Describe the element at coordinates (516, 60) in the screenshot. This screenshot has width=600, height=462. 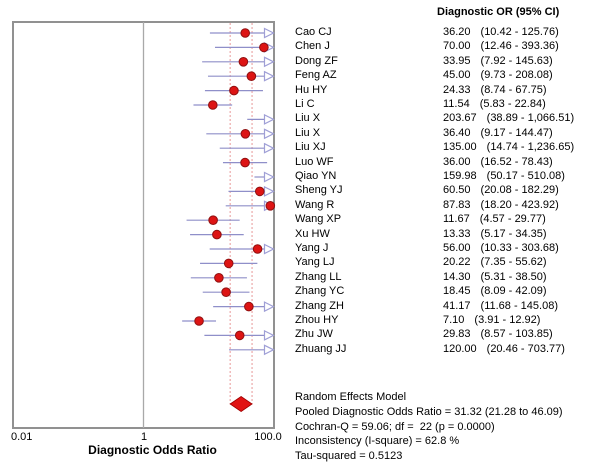
I see `study-ci-value: (7.92 - 145.63)` at that location.